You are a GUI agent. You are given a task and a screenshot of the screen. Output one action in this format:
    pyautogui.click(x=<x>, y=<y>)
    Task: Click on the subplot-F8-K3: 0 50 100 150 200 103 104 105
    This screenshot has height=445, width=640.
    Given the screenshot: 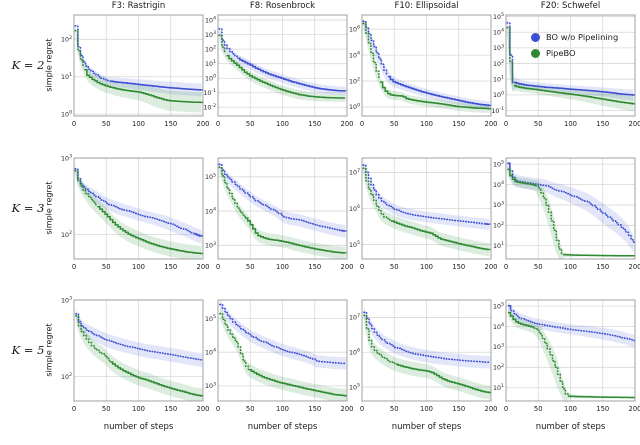 What is the action you would take?
    pyautogui.click(x=279, y=214)
    